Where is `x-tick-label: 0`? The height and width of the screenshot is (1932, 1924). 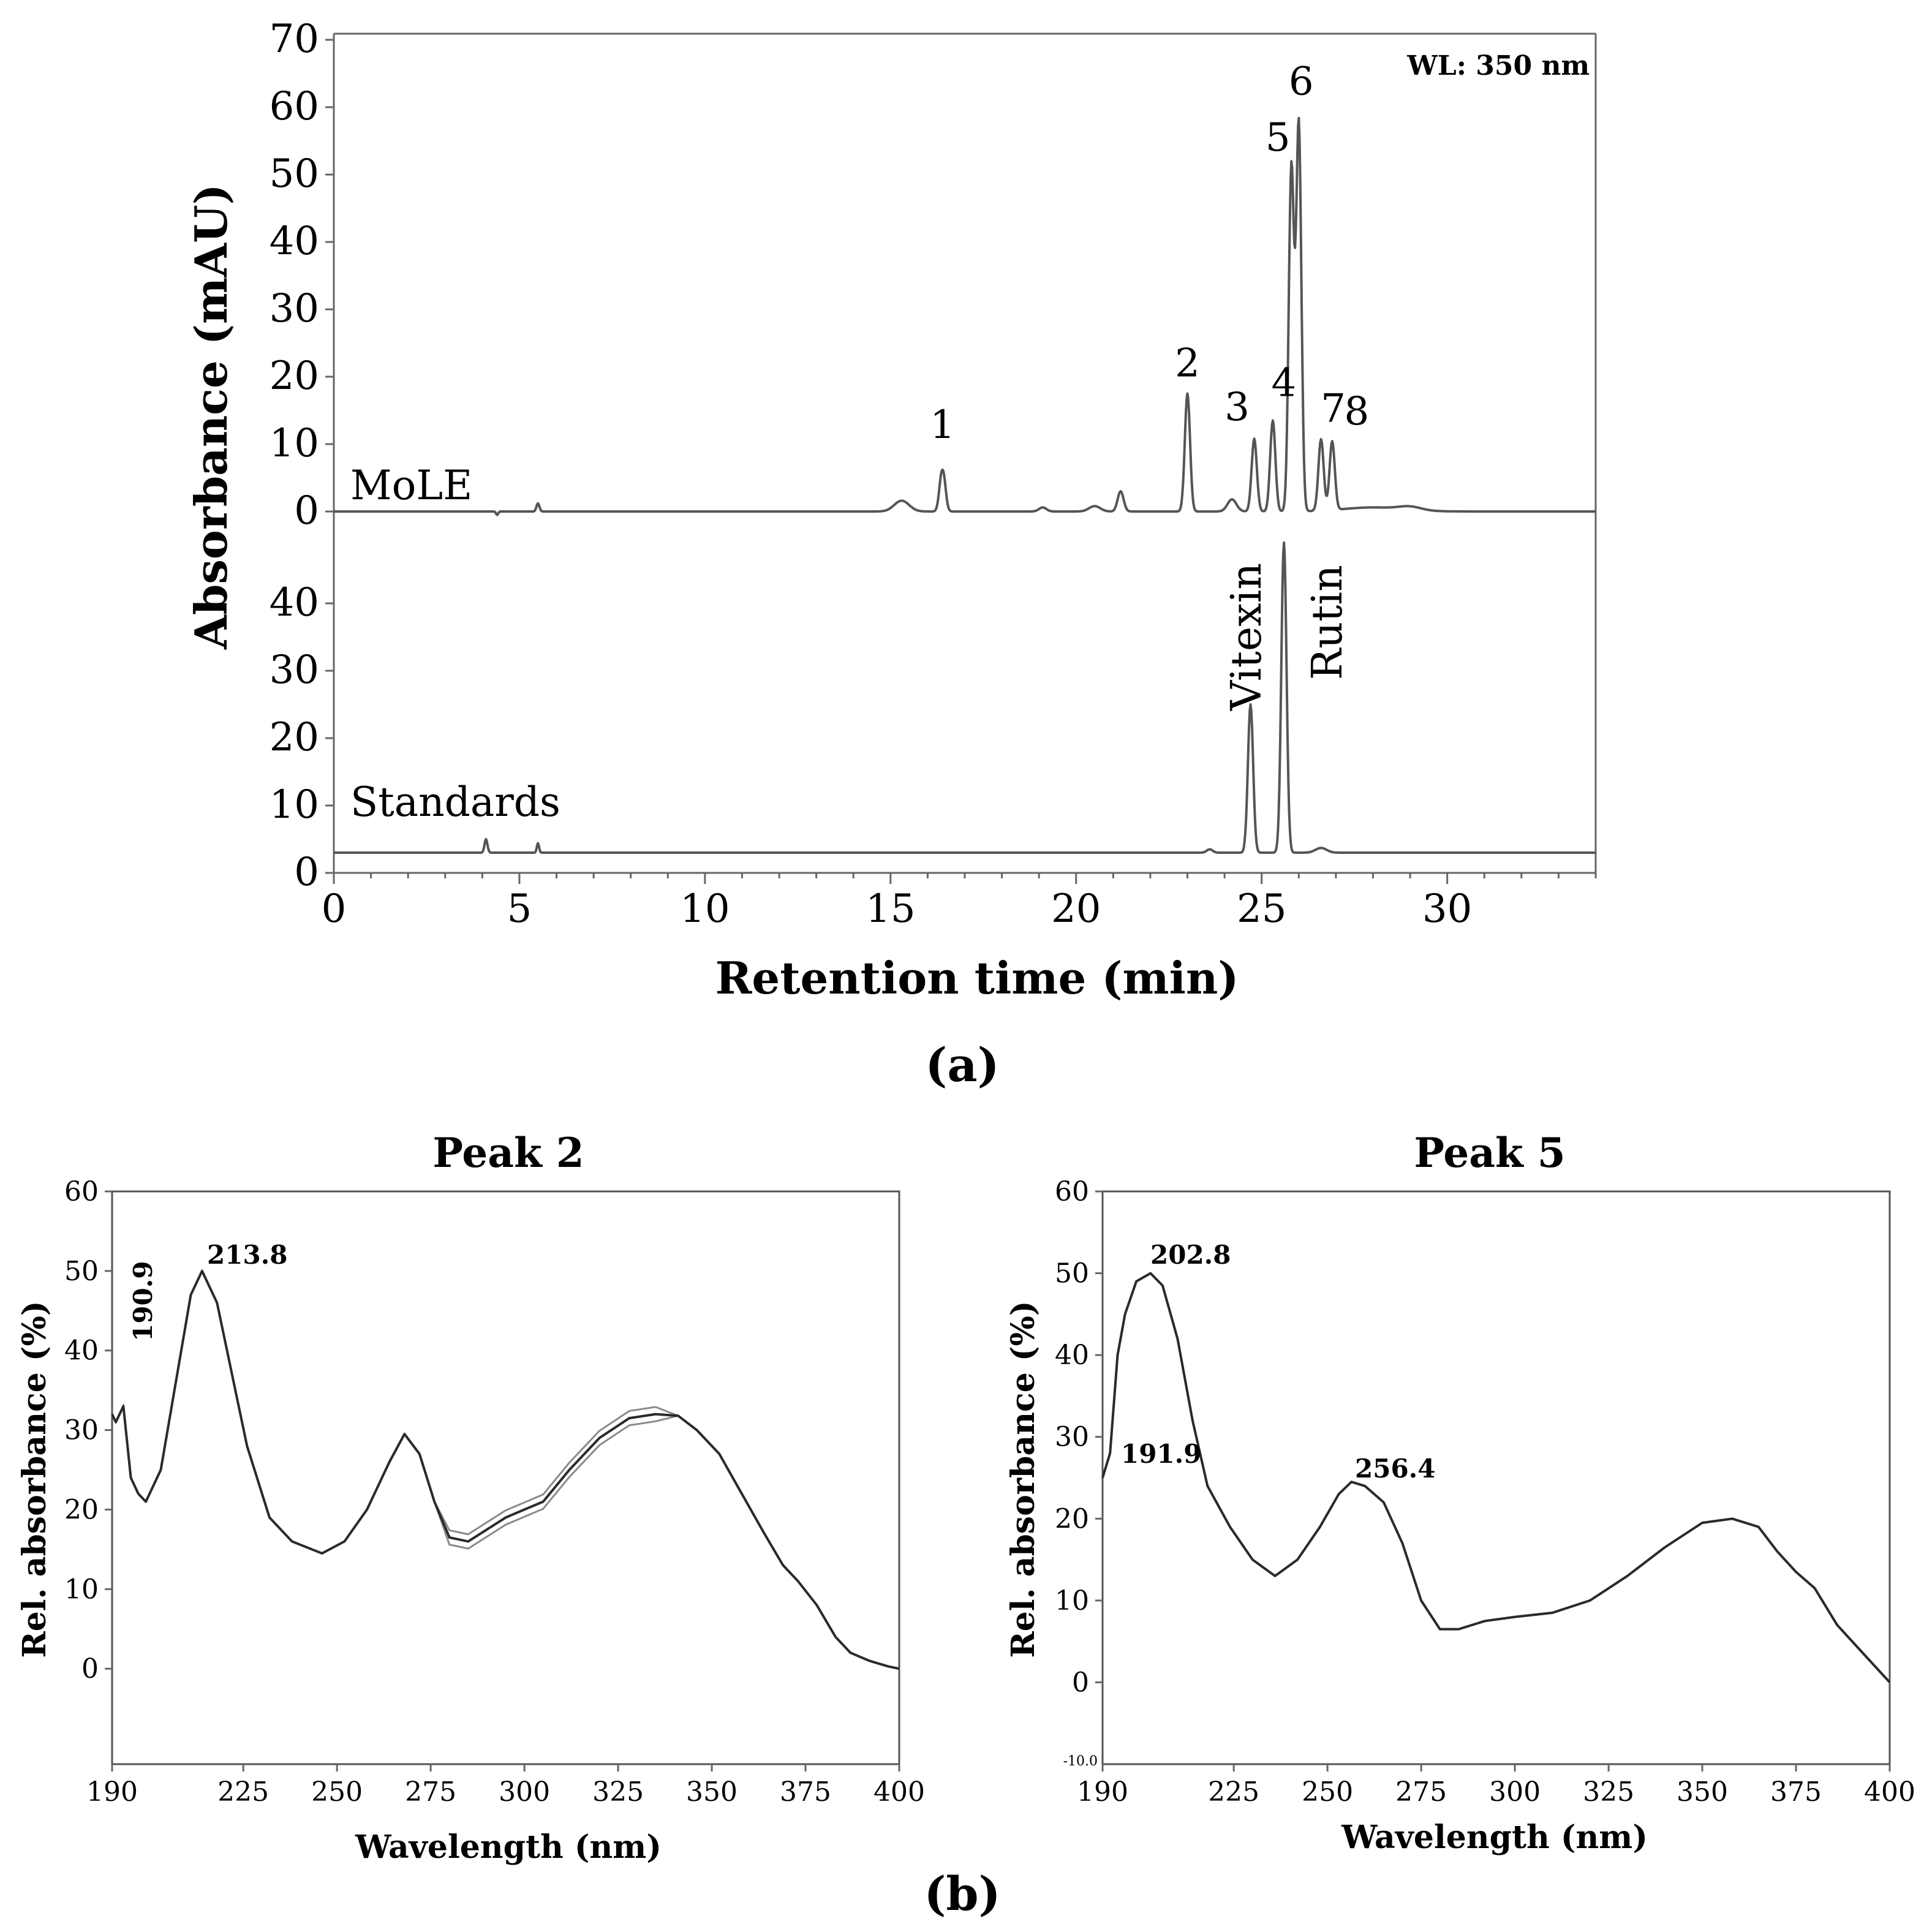 x-tick-label: 0 is located at coordinates (335, 909).